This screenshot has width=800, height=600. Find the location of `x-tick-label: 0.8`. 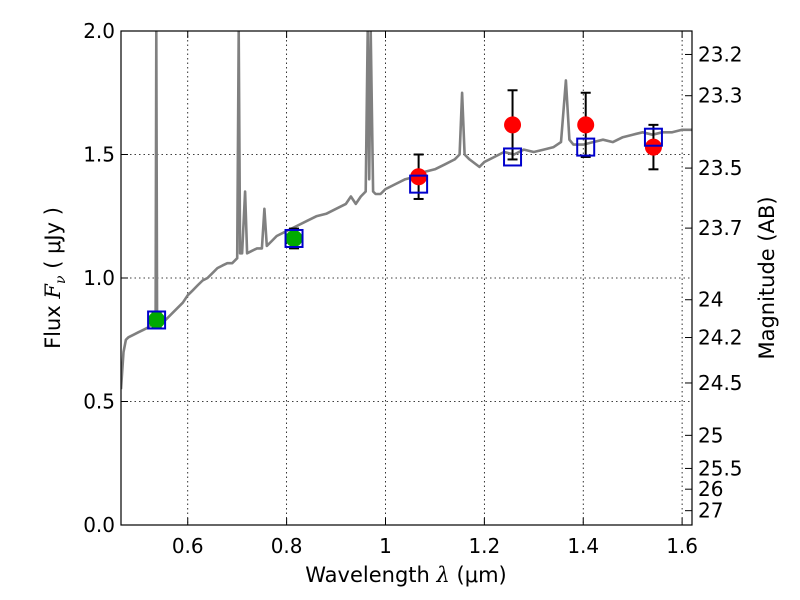

x-tick-label: 0.8 is located at coordinates (287, 546).